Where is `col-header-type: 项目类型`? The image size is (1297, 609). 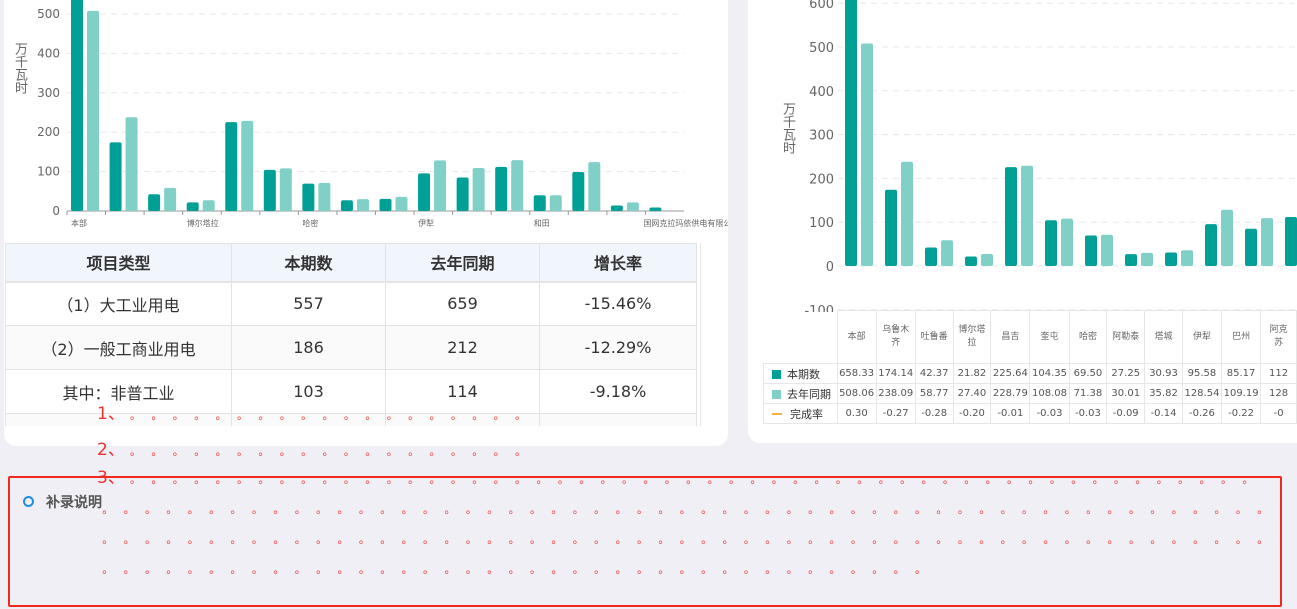 col-header-type: 项目类型 is located at coordinates (118, 263).